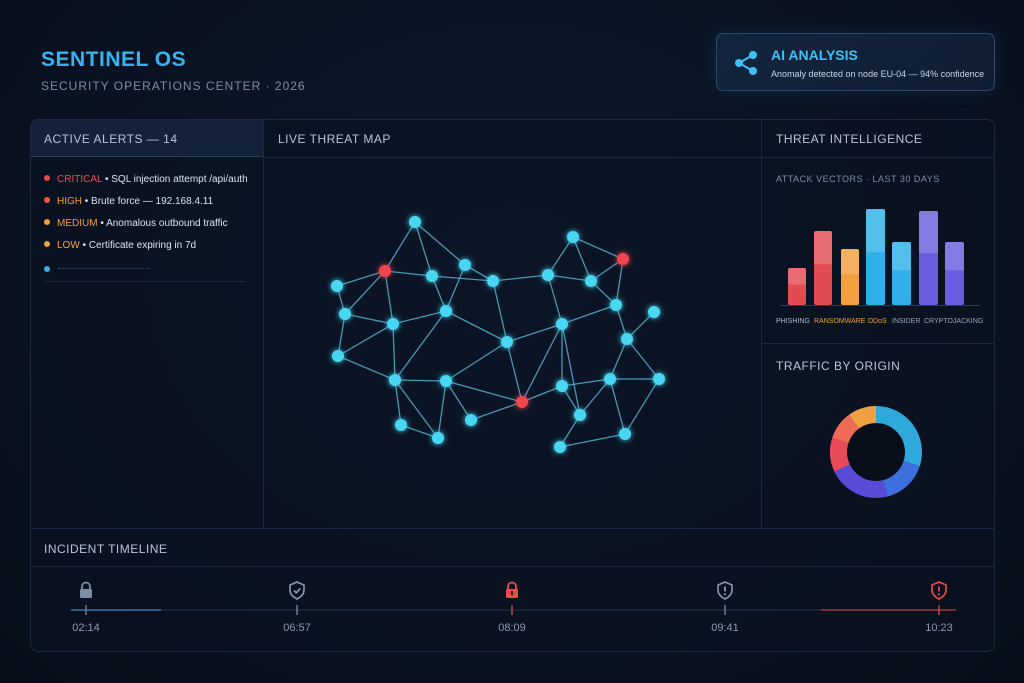  I want to click on threat-map-title: LIVE THREAT MAP, so click(334, 139).